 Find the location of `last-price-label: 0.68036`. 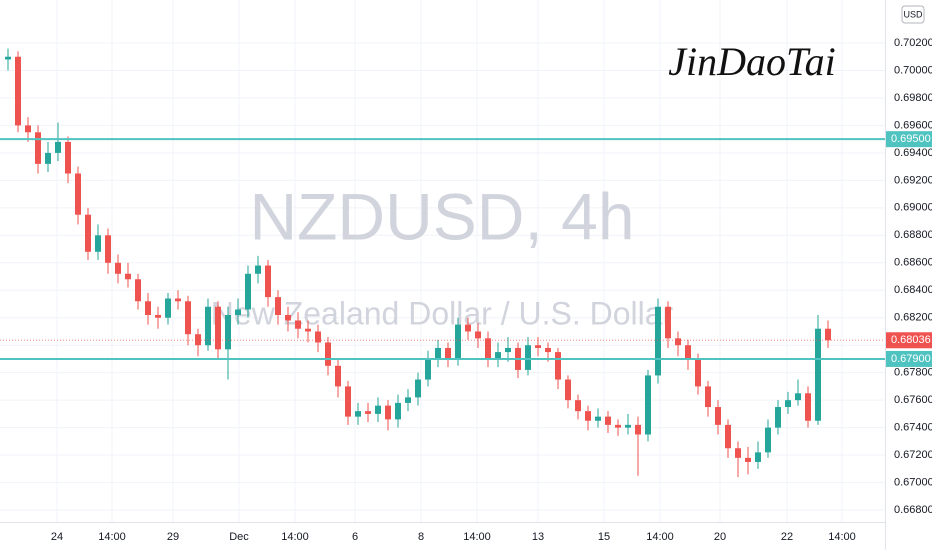

last-price-label: 0.68036 is located at coordinates (911, 340).